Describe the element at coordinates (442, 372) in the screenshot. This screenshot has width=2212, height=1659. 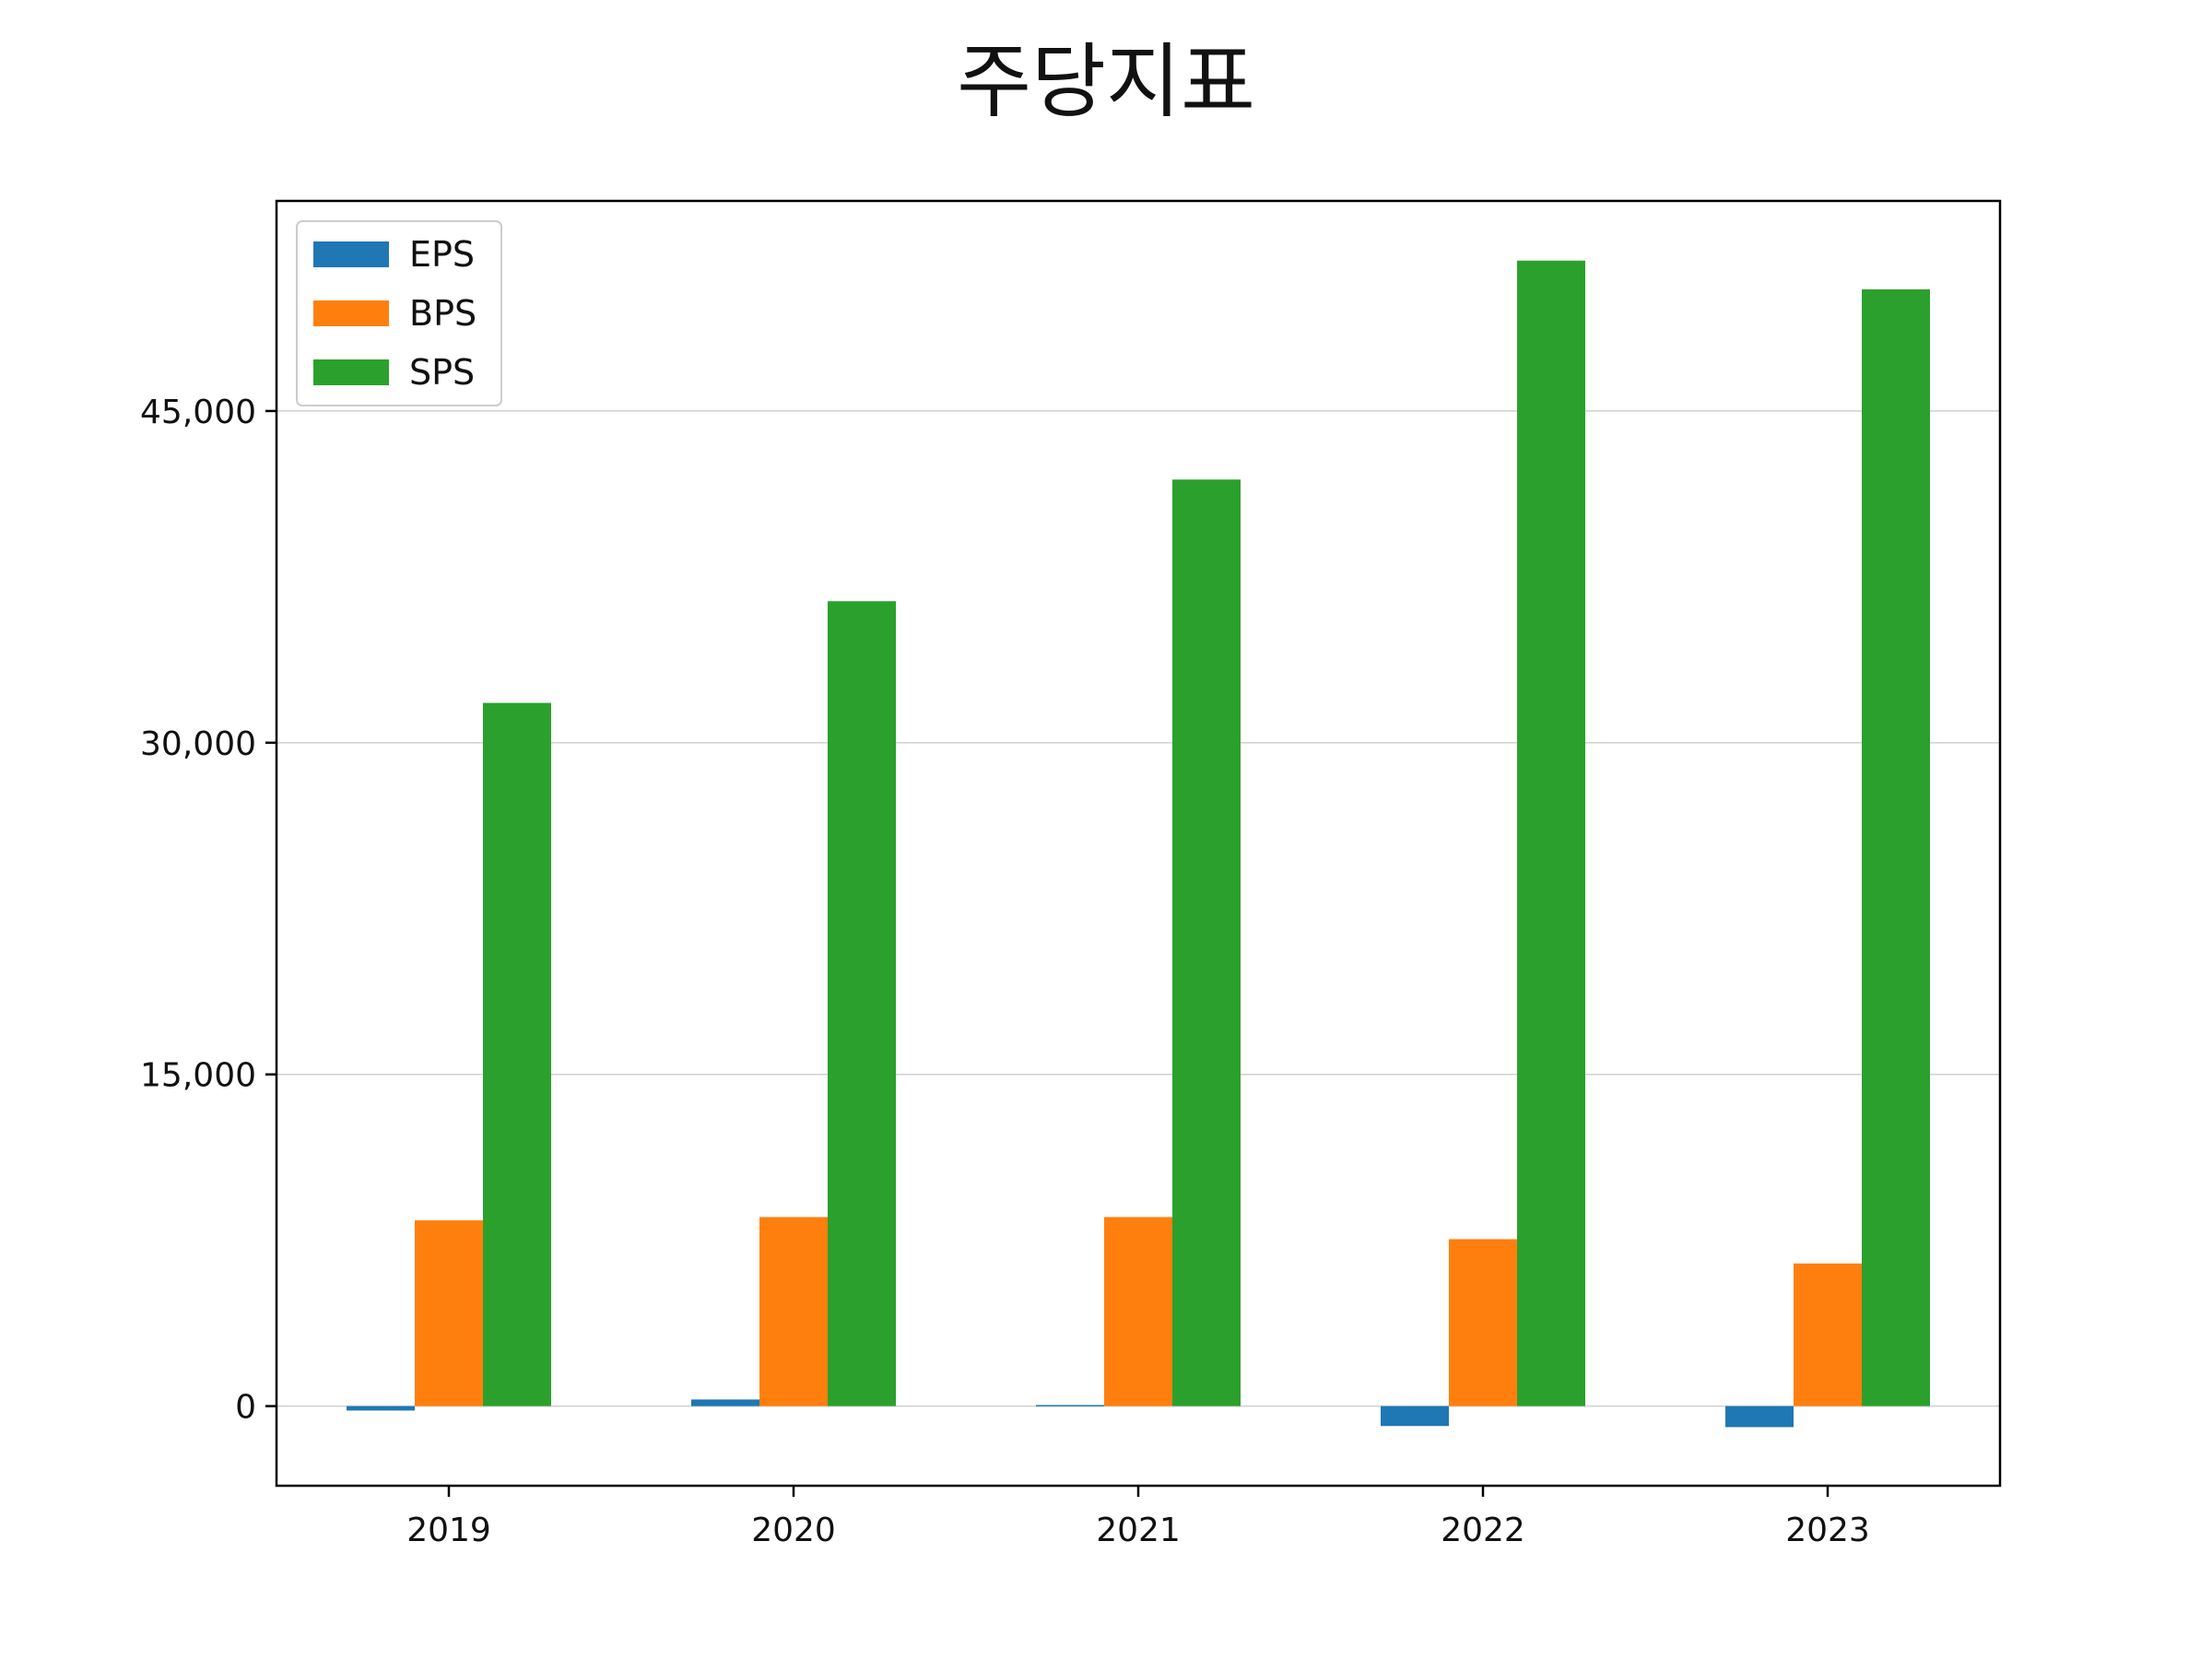
I see `legend-label-sps: SPS` at that location.